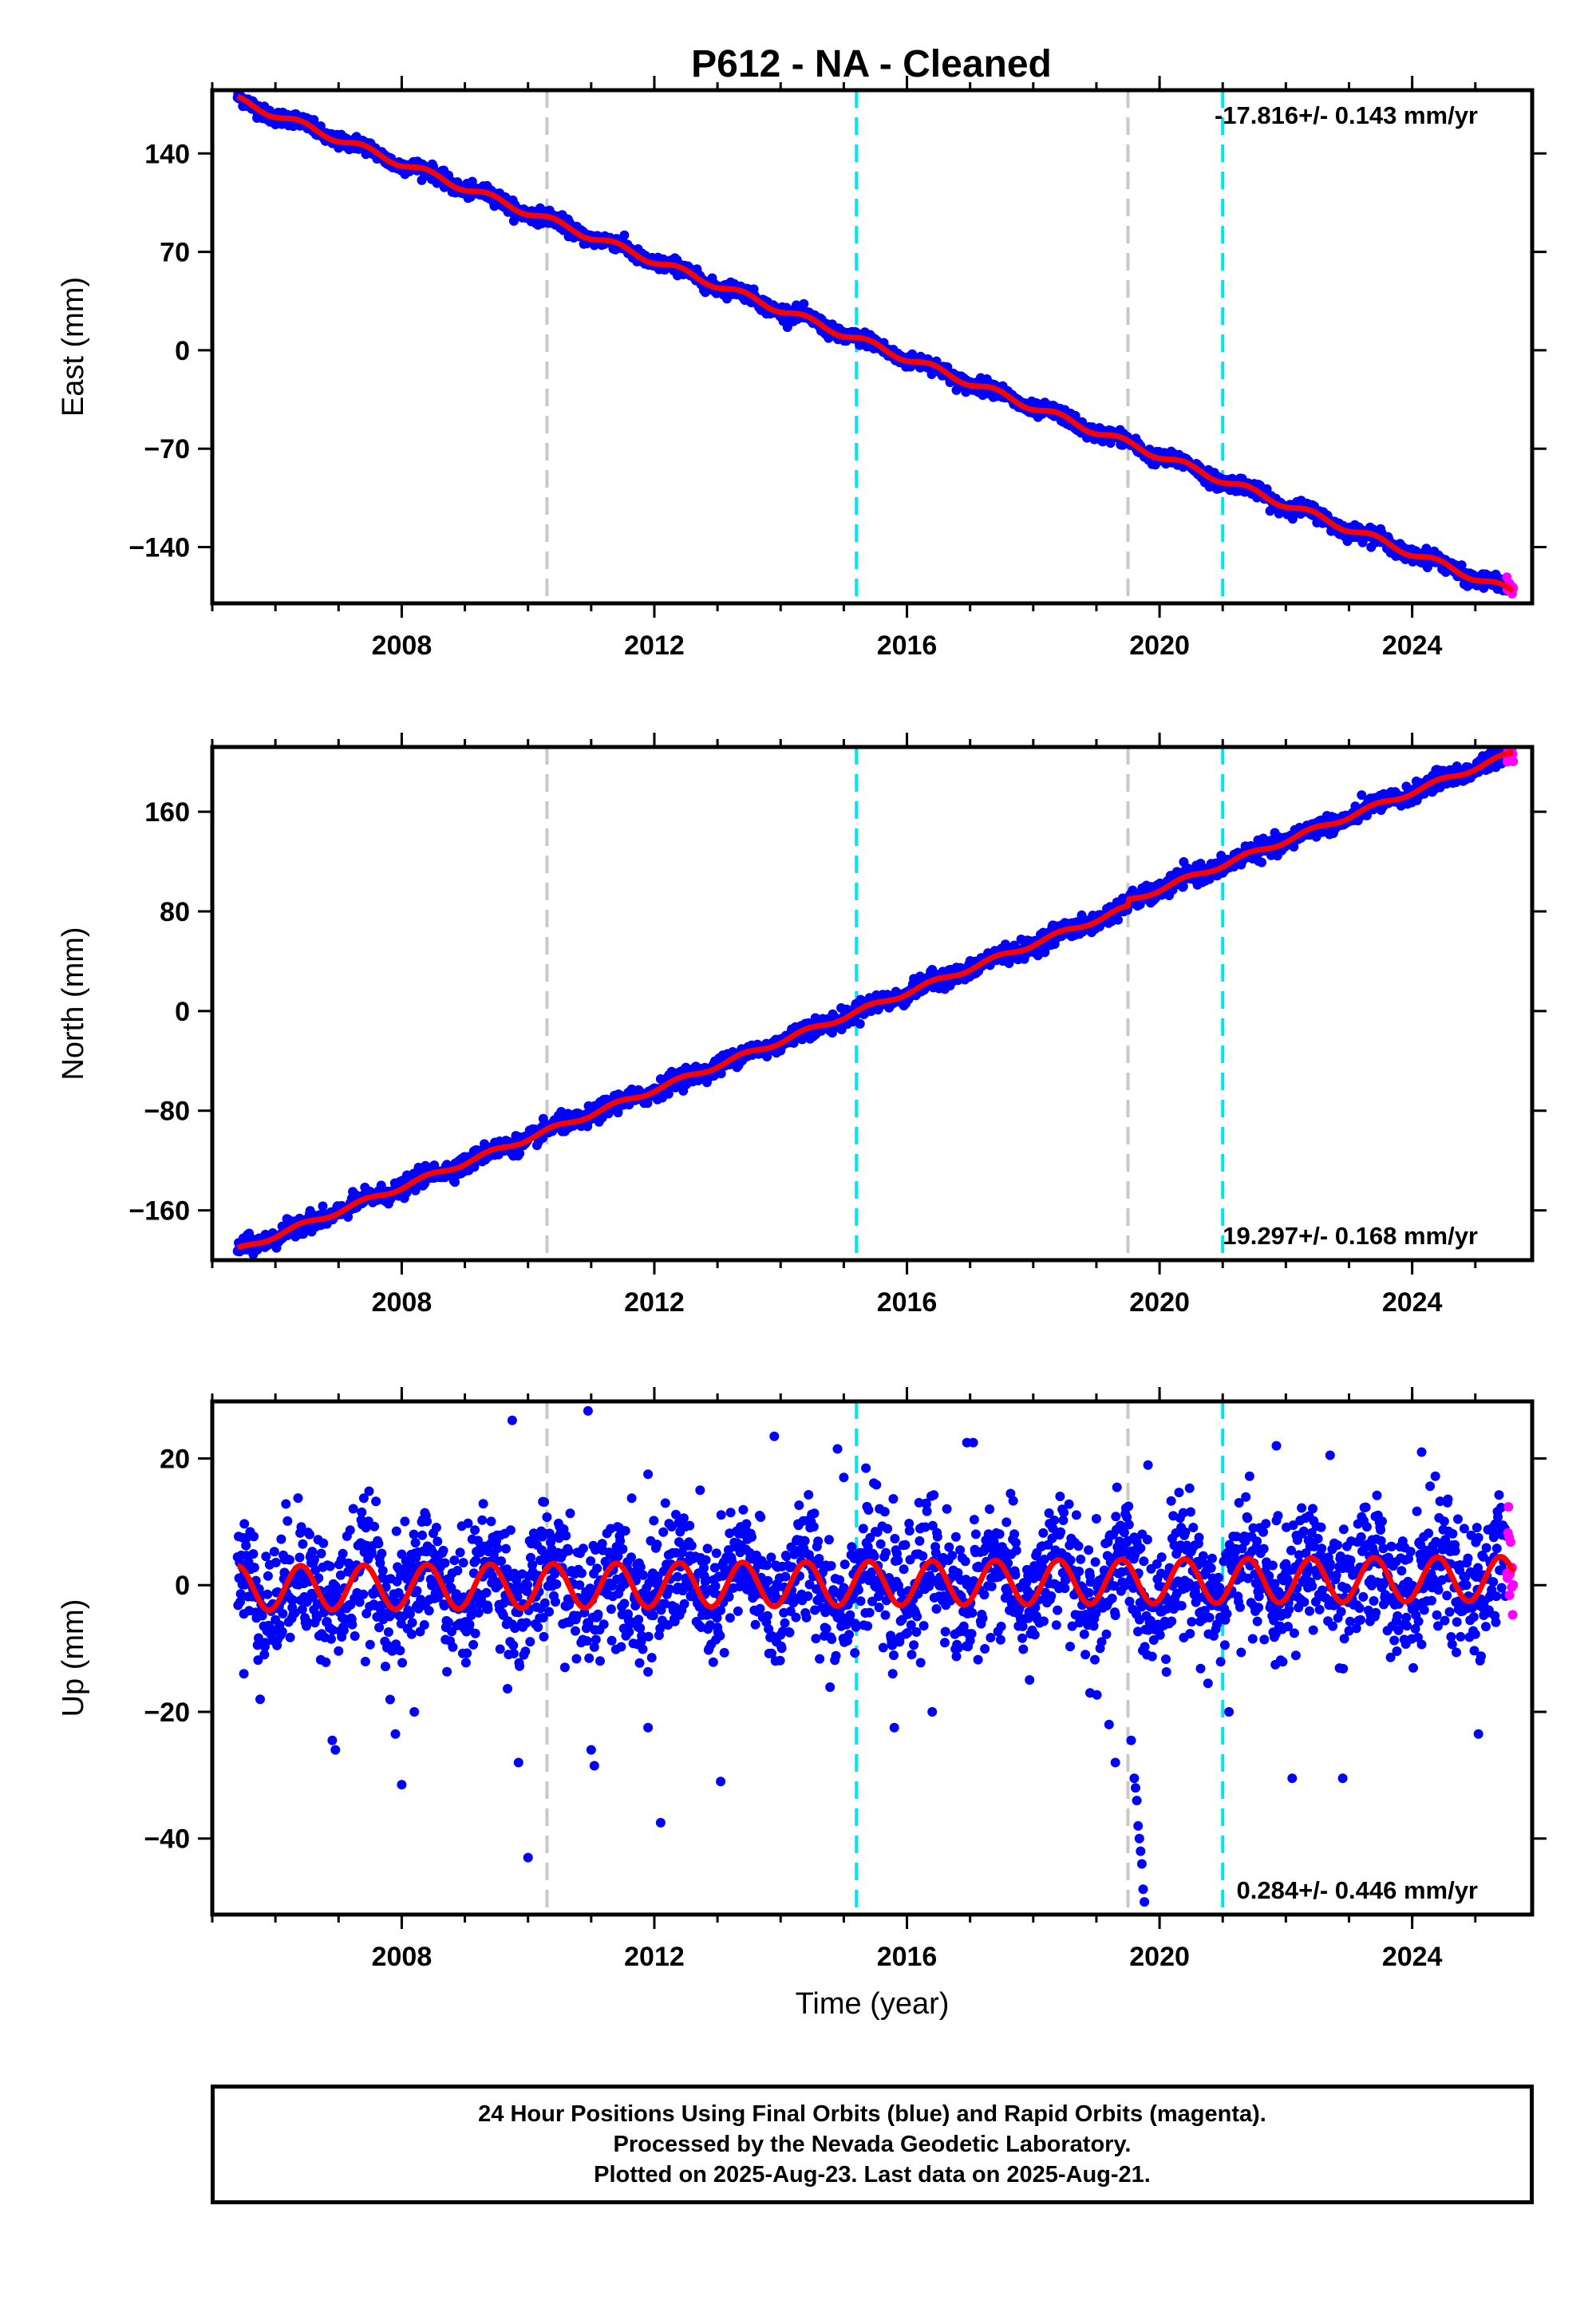  I want to click on rate-label: -17.816+/- 0.143 mm/yr, so click(1346, 115).